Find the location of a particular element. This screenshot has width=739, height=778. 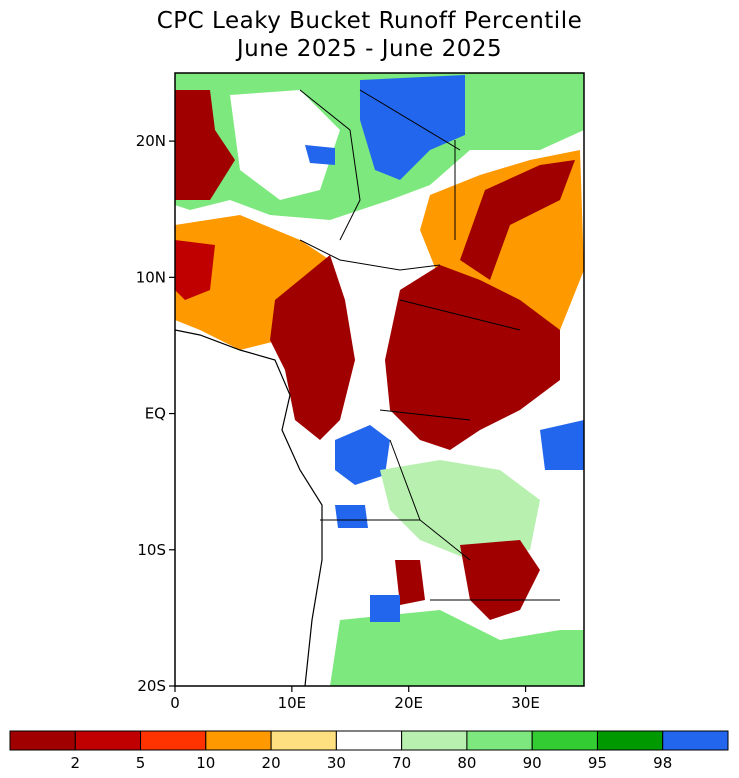

wet-region-southern-congo is located at coordinates (460, 510).